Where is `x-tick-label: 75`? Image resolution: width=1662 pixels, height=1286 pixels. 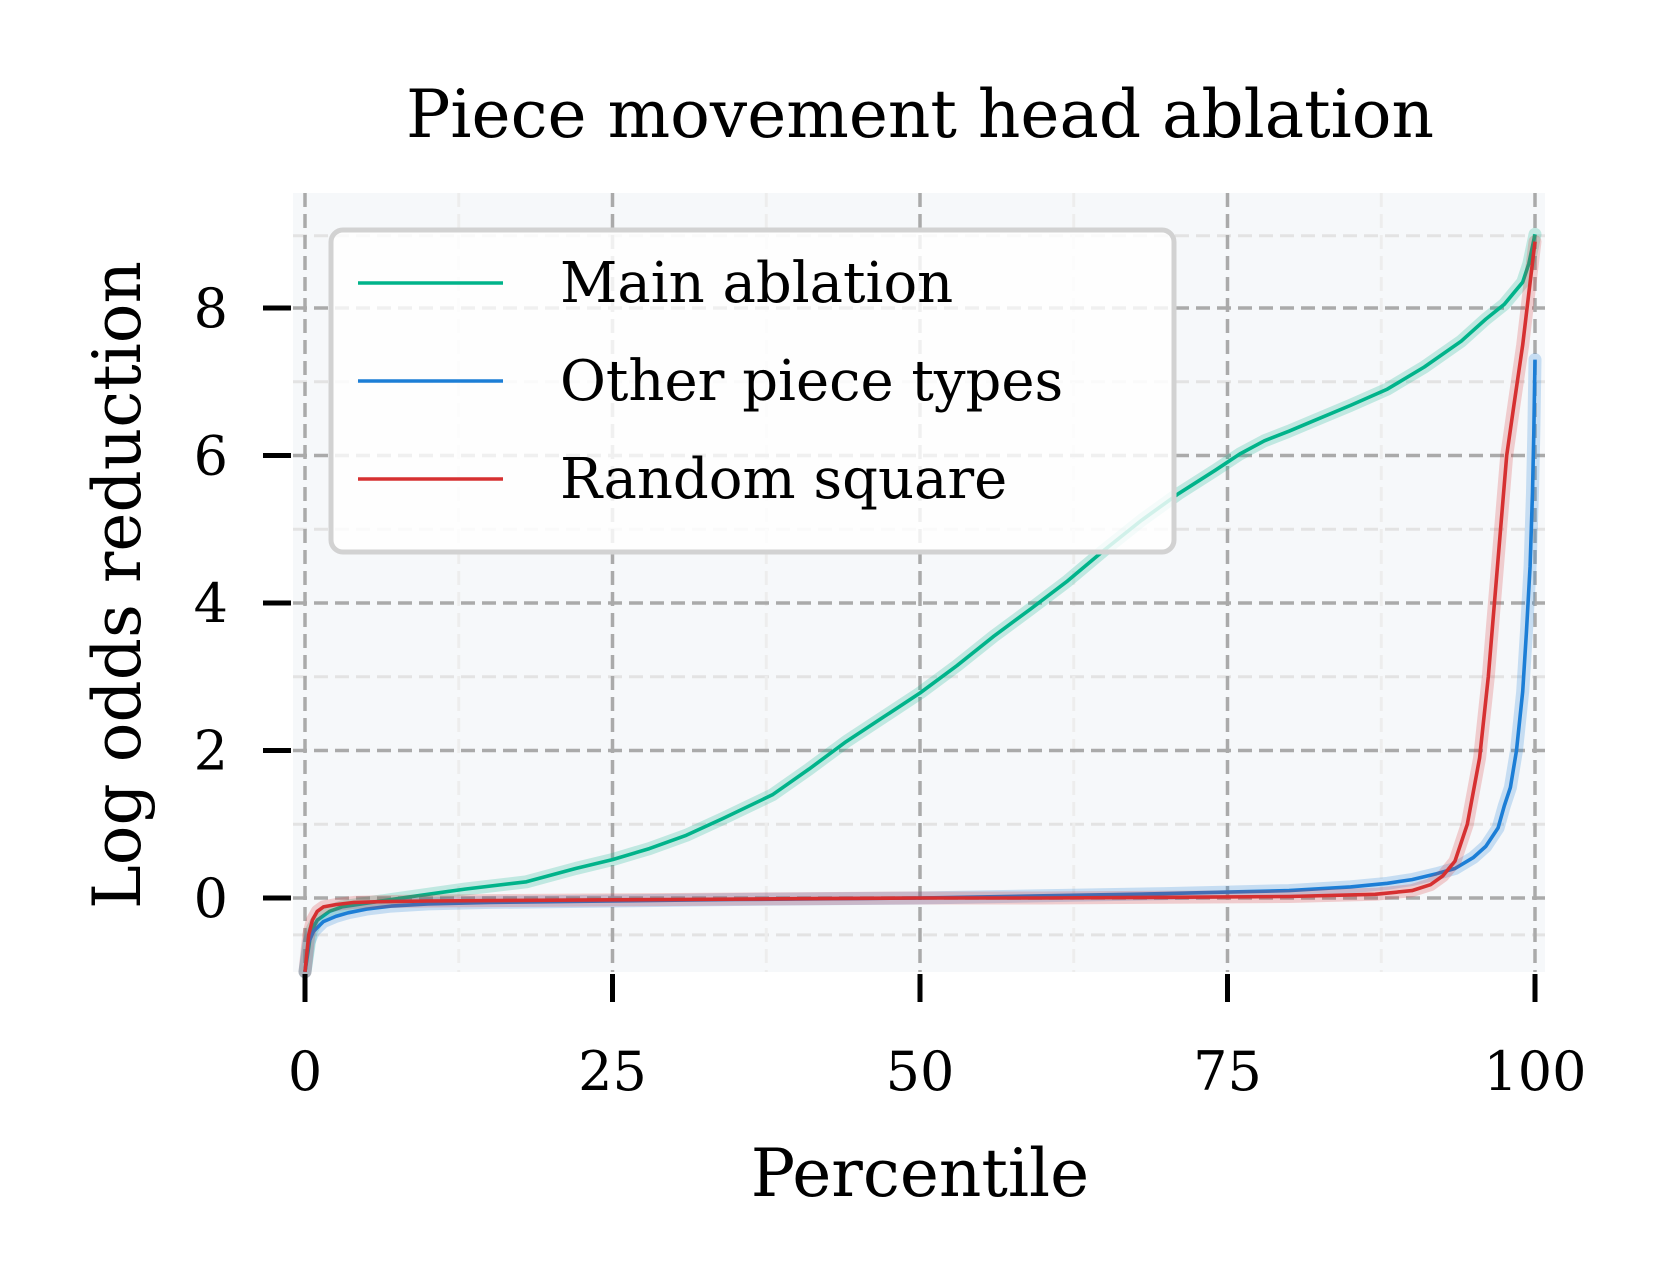
x-tick-label: 75 is located at coordinates (1227, 1071).